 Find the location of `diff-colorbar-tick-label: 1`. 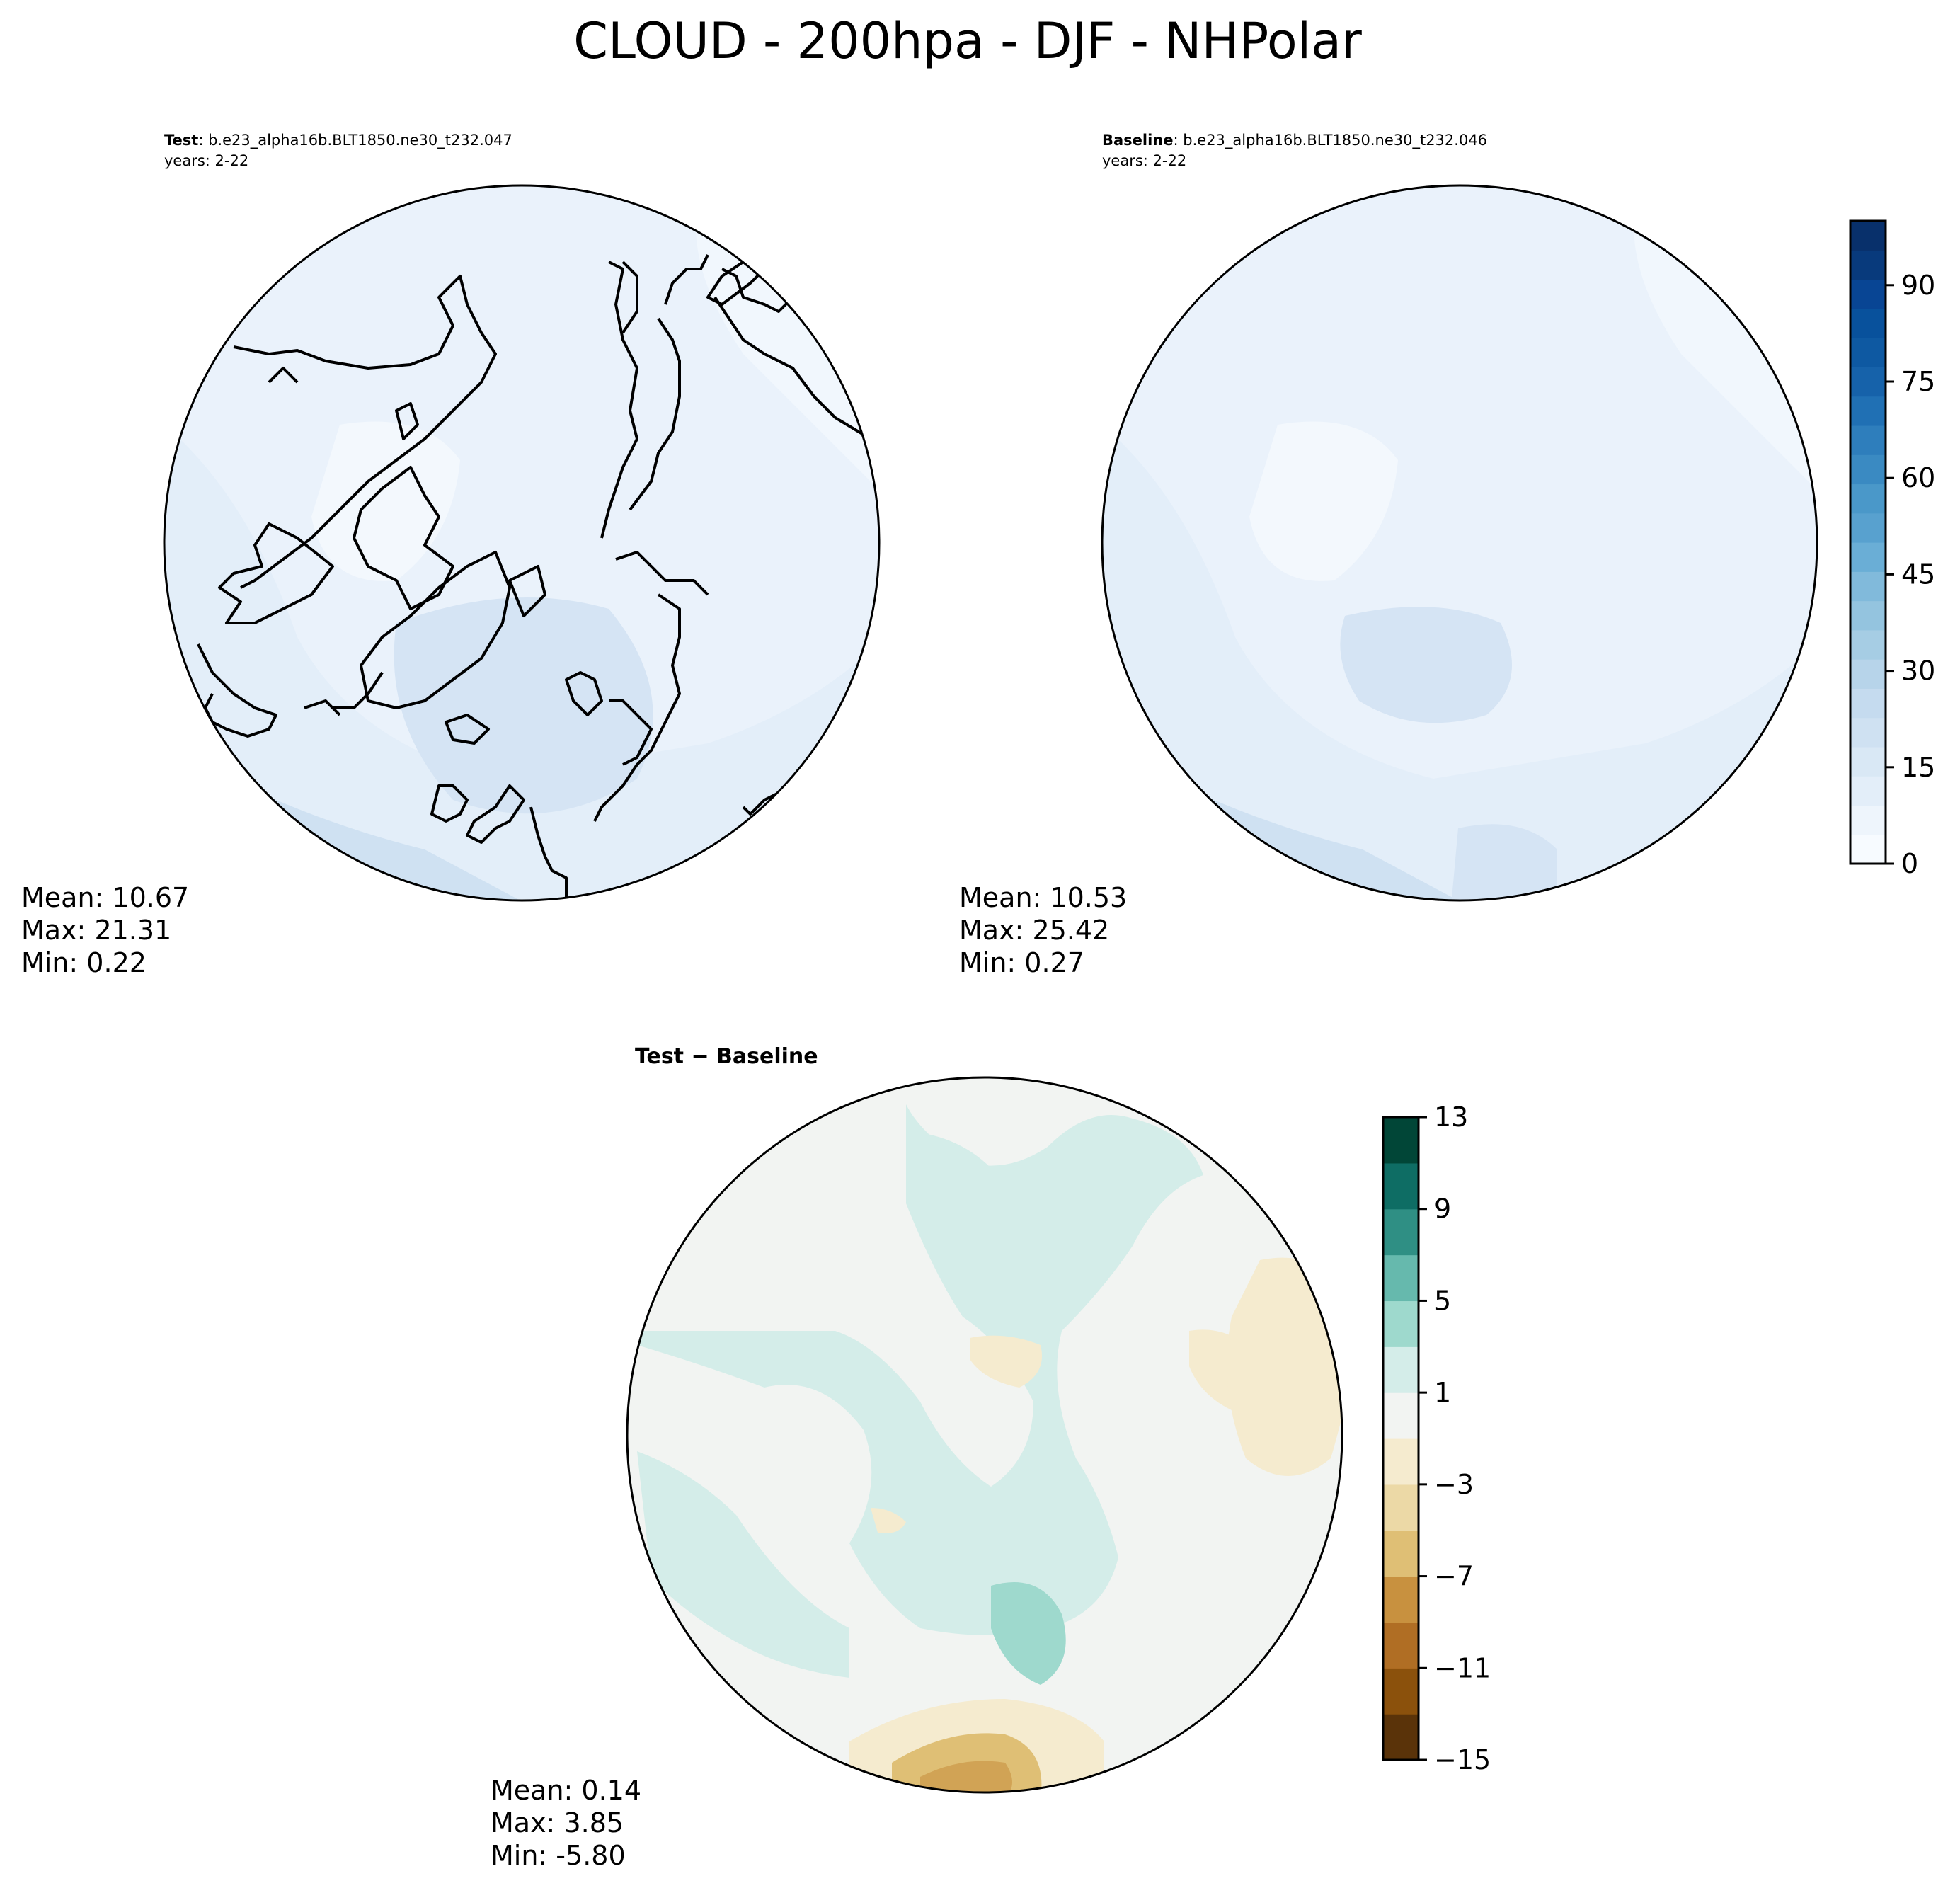

diff-colorbar-tick-label: 1 is located at coordinates (1442, 1392).